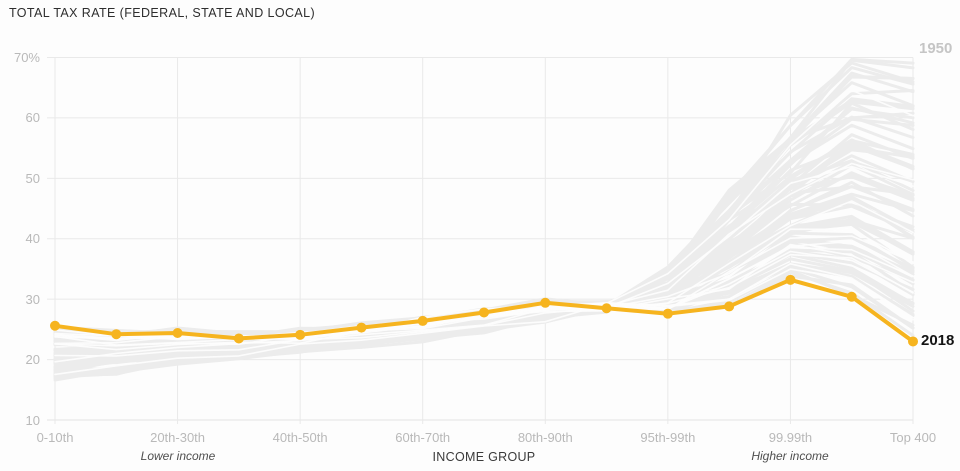 This screenshot has height=471, width=960. Describe the element at coordinates (484, 457) in the screenshot. I see `x-axis-title: INCOME GROUP` at that location.